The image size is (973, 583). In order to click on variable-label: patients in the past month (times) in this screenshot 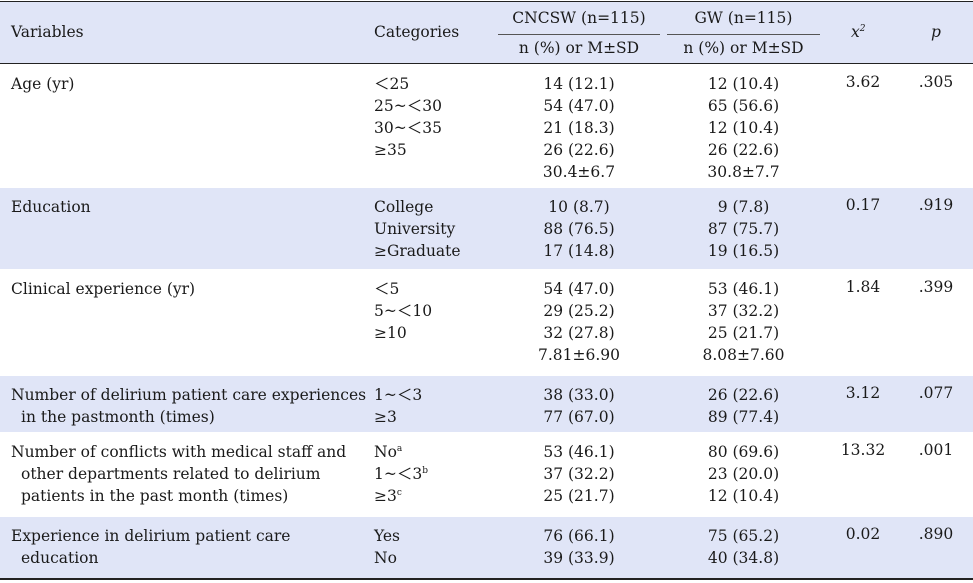, I will do `click(155, 496)`.